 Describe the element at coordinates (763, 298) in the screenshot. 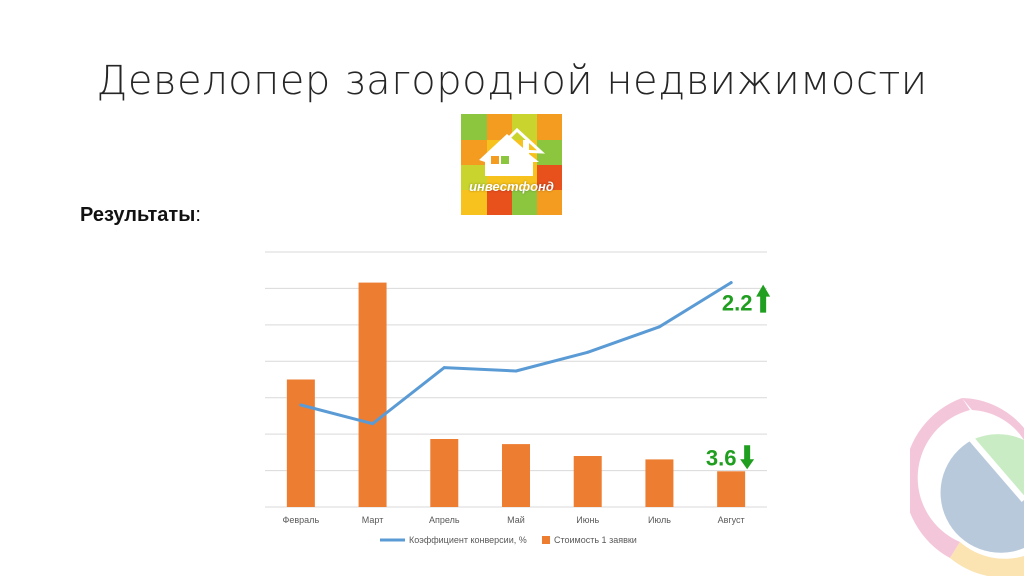

I see `up-arrow-icon` at that location.